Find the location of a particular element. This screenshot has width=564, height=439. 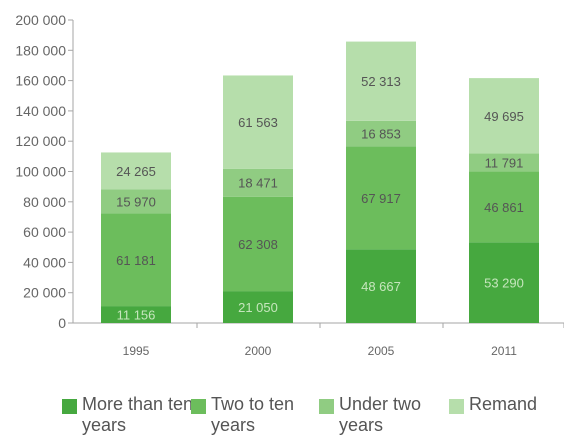

y-tick-label: 60 000 is located at coordinates (44, 232).